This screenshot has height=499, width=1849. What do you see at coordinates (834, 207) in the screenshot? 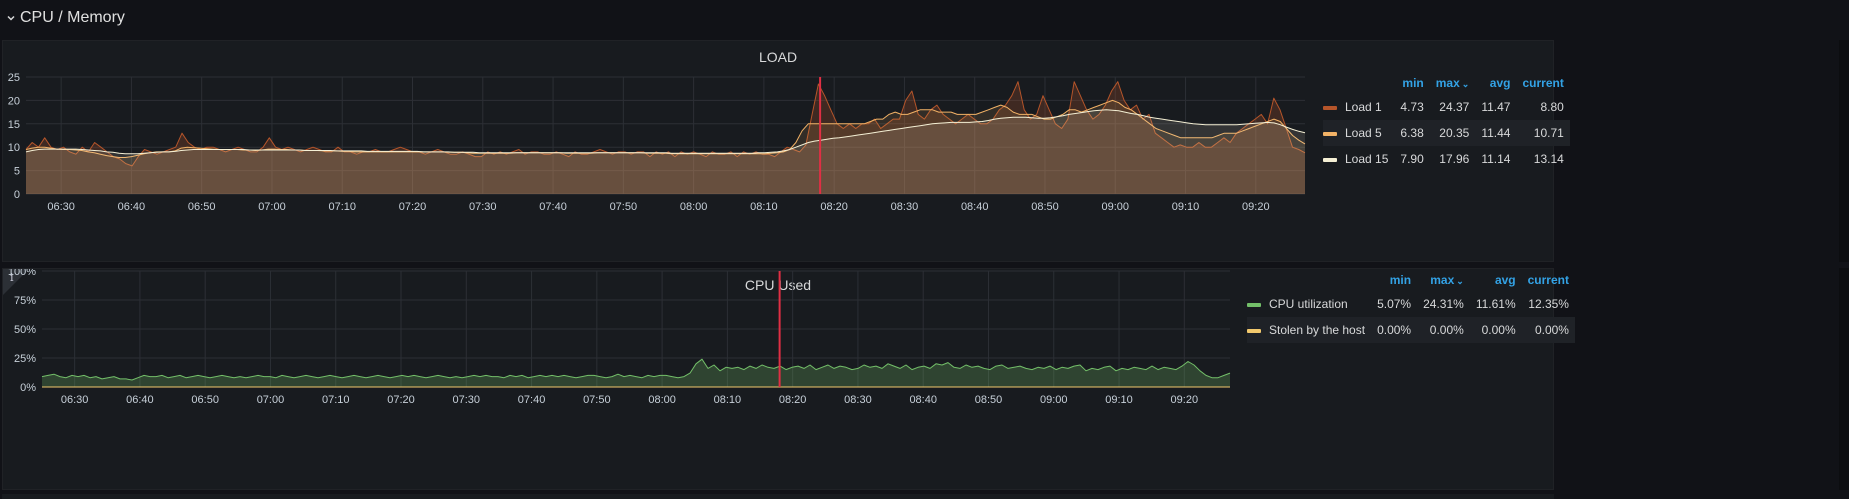
I see `x-tick-label: 08:20` at bounding box center [834, 207].